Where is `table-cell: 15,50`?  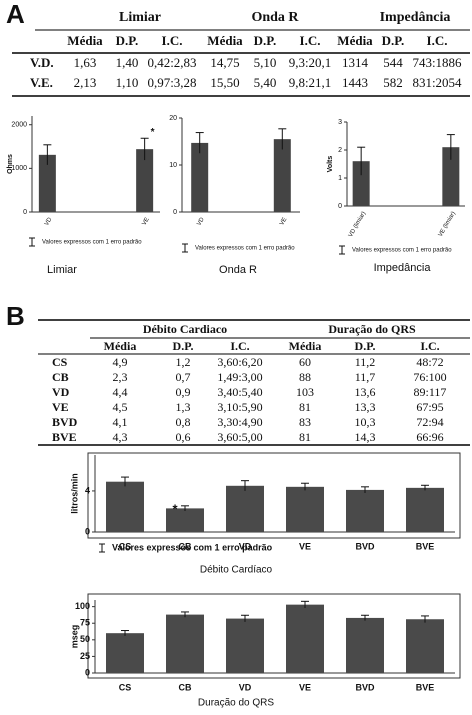
table-cell: 15,50 is located at coordinates (224, 82).